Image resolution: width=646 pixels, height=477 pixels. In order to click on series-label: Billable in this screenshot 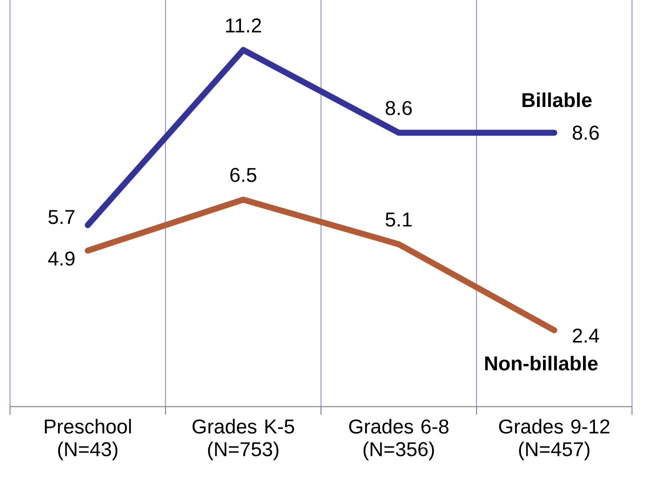, I will do `click(557, 99)`.